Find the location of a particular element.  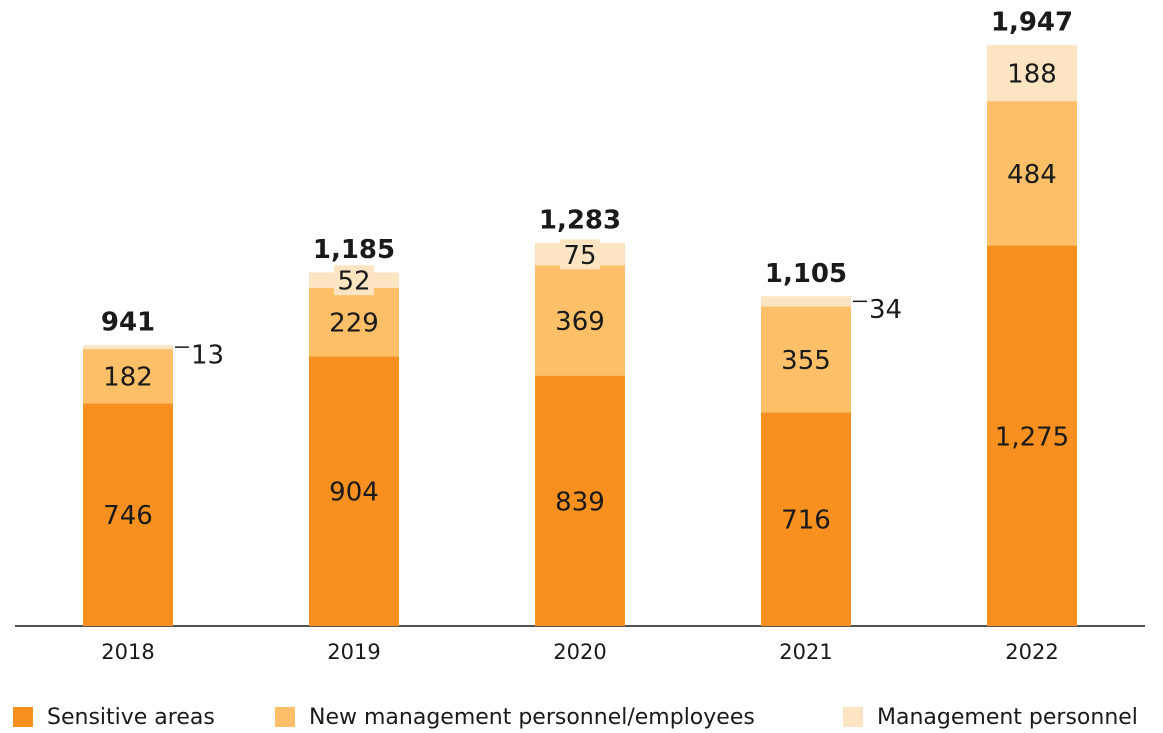

data-label: 904 is located at coordinates (354, 493).